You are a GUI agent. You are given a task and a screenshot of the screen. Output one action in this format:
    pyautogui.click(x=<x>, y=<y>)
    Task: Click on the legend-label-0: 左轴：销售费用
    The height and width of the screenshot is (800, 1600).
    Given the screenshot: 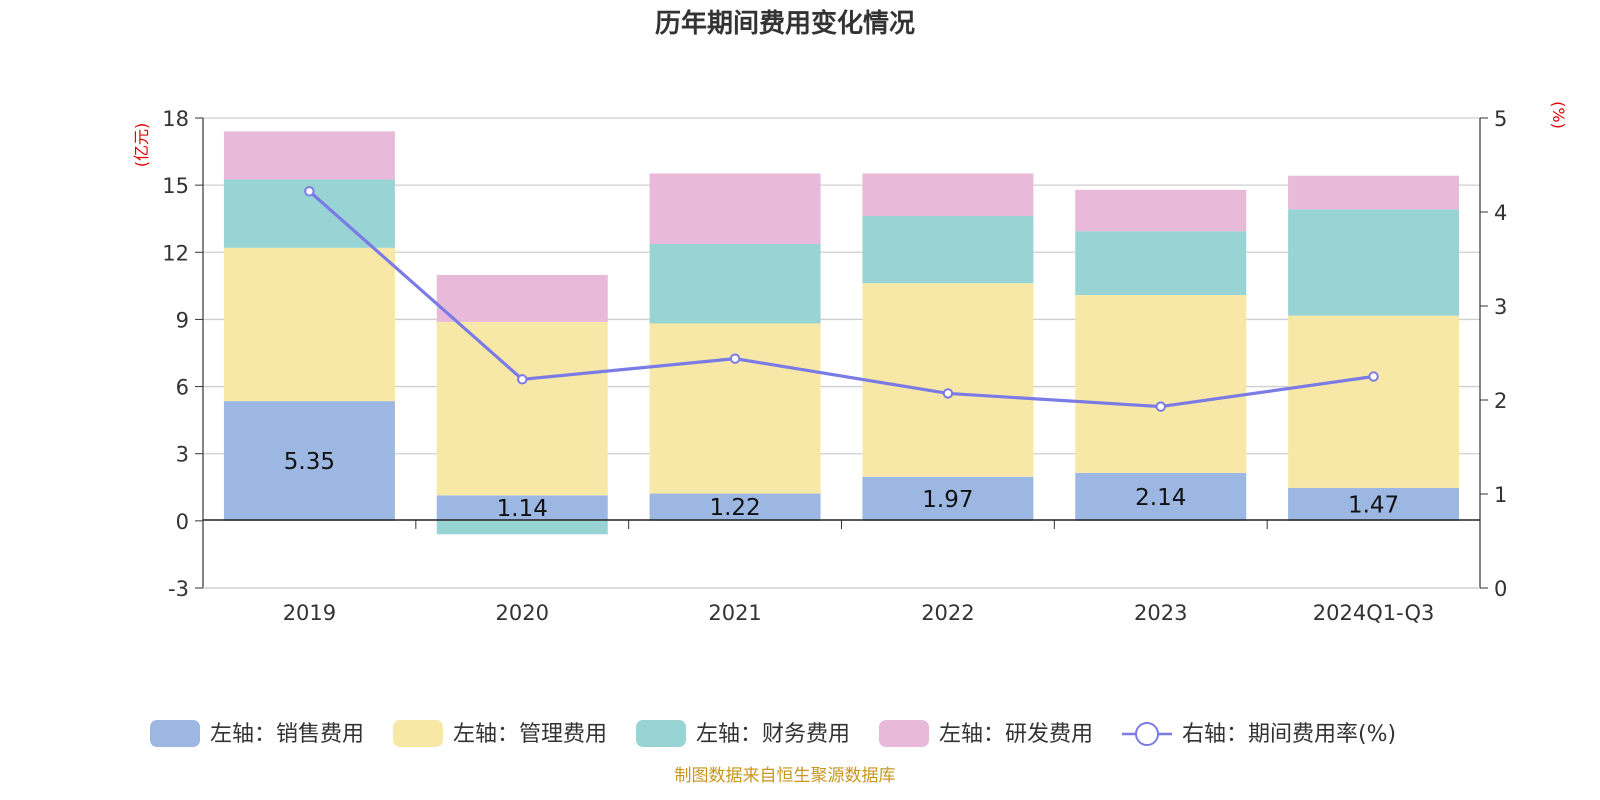 What is the action you would take?
    pyautogui.click(x=287, y=734)
    